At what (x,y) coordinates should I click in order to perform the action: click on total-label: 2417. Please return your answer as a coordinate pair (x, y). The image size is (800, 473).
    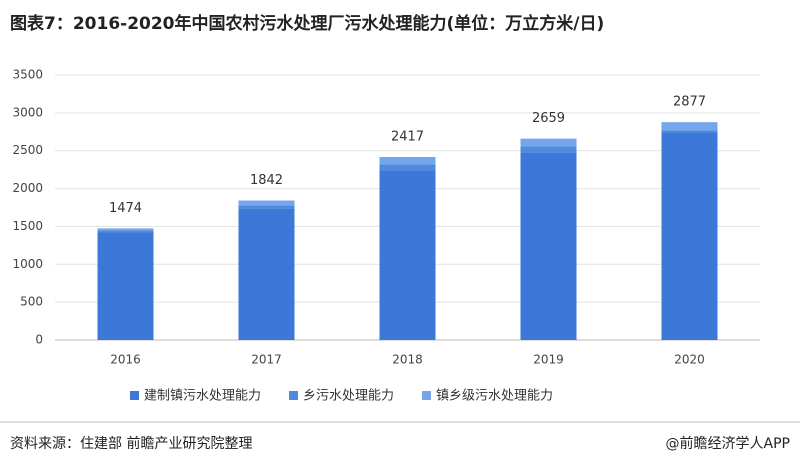
    Looking at the image, I should click on (407, 136).